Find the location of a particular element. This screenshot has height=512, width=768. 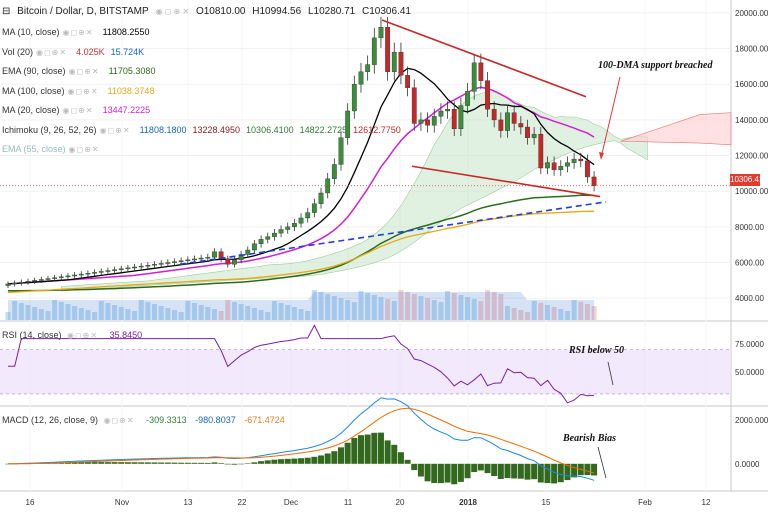

descending-lower-trendline is located at coordinates (506, 181).